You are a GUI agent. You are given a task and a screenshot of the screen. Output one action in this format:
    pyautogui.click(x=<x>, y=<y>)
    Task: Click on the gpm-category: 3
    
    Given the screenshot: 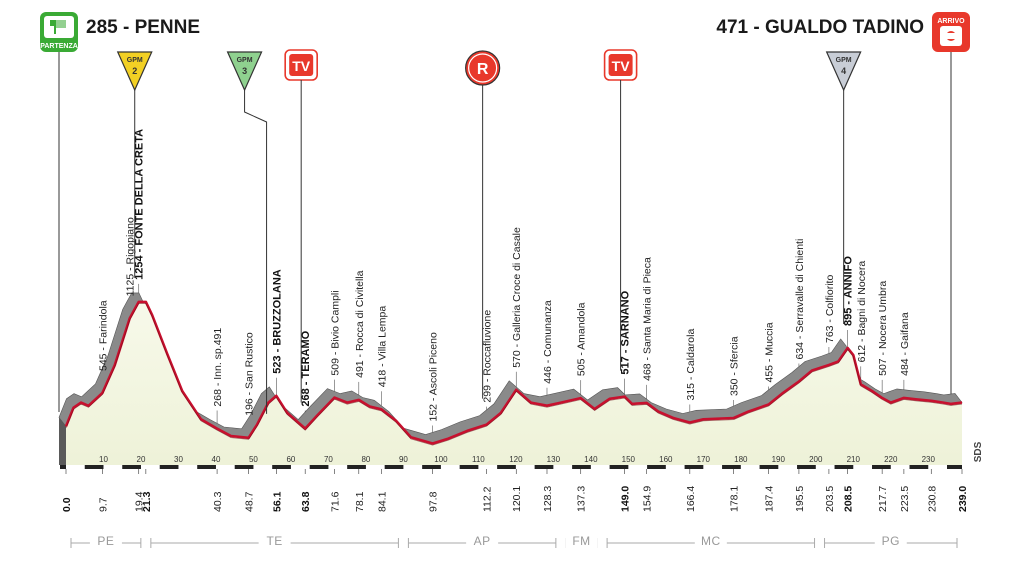 What is the action you would take?
    pyautogui.click(x=244, y=71)
    